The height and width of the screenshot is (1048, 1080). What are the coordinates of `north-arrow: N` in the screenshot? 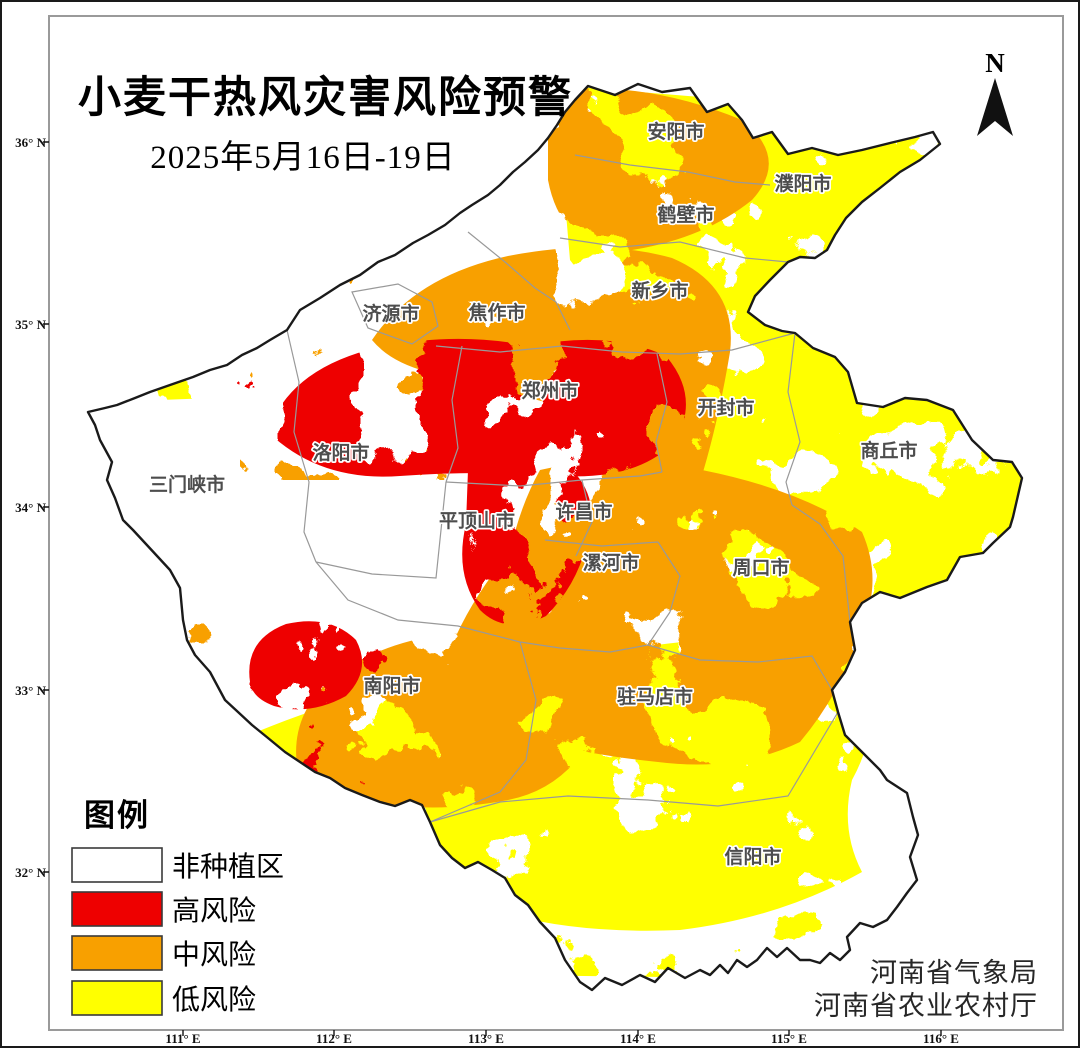 It's located at (995, 92).